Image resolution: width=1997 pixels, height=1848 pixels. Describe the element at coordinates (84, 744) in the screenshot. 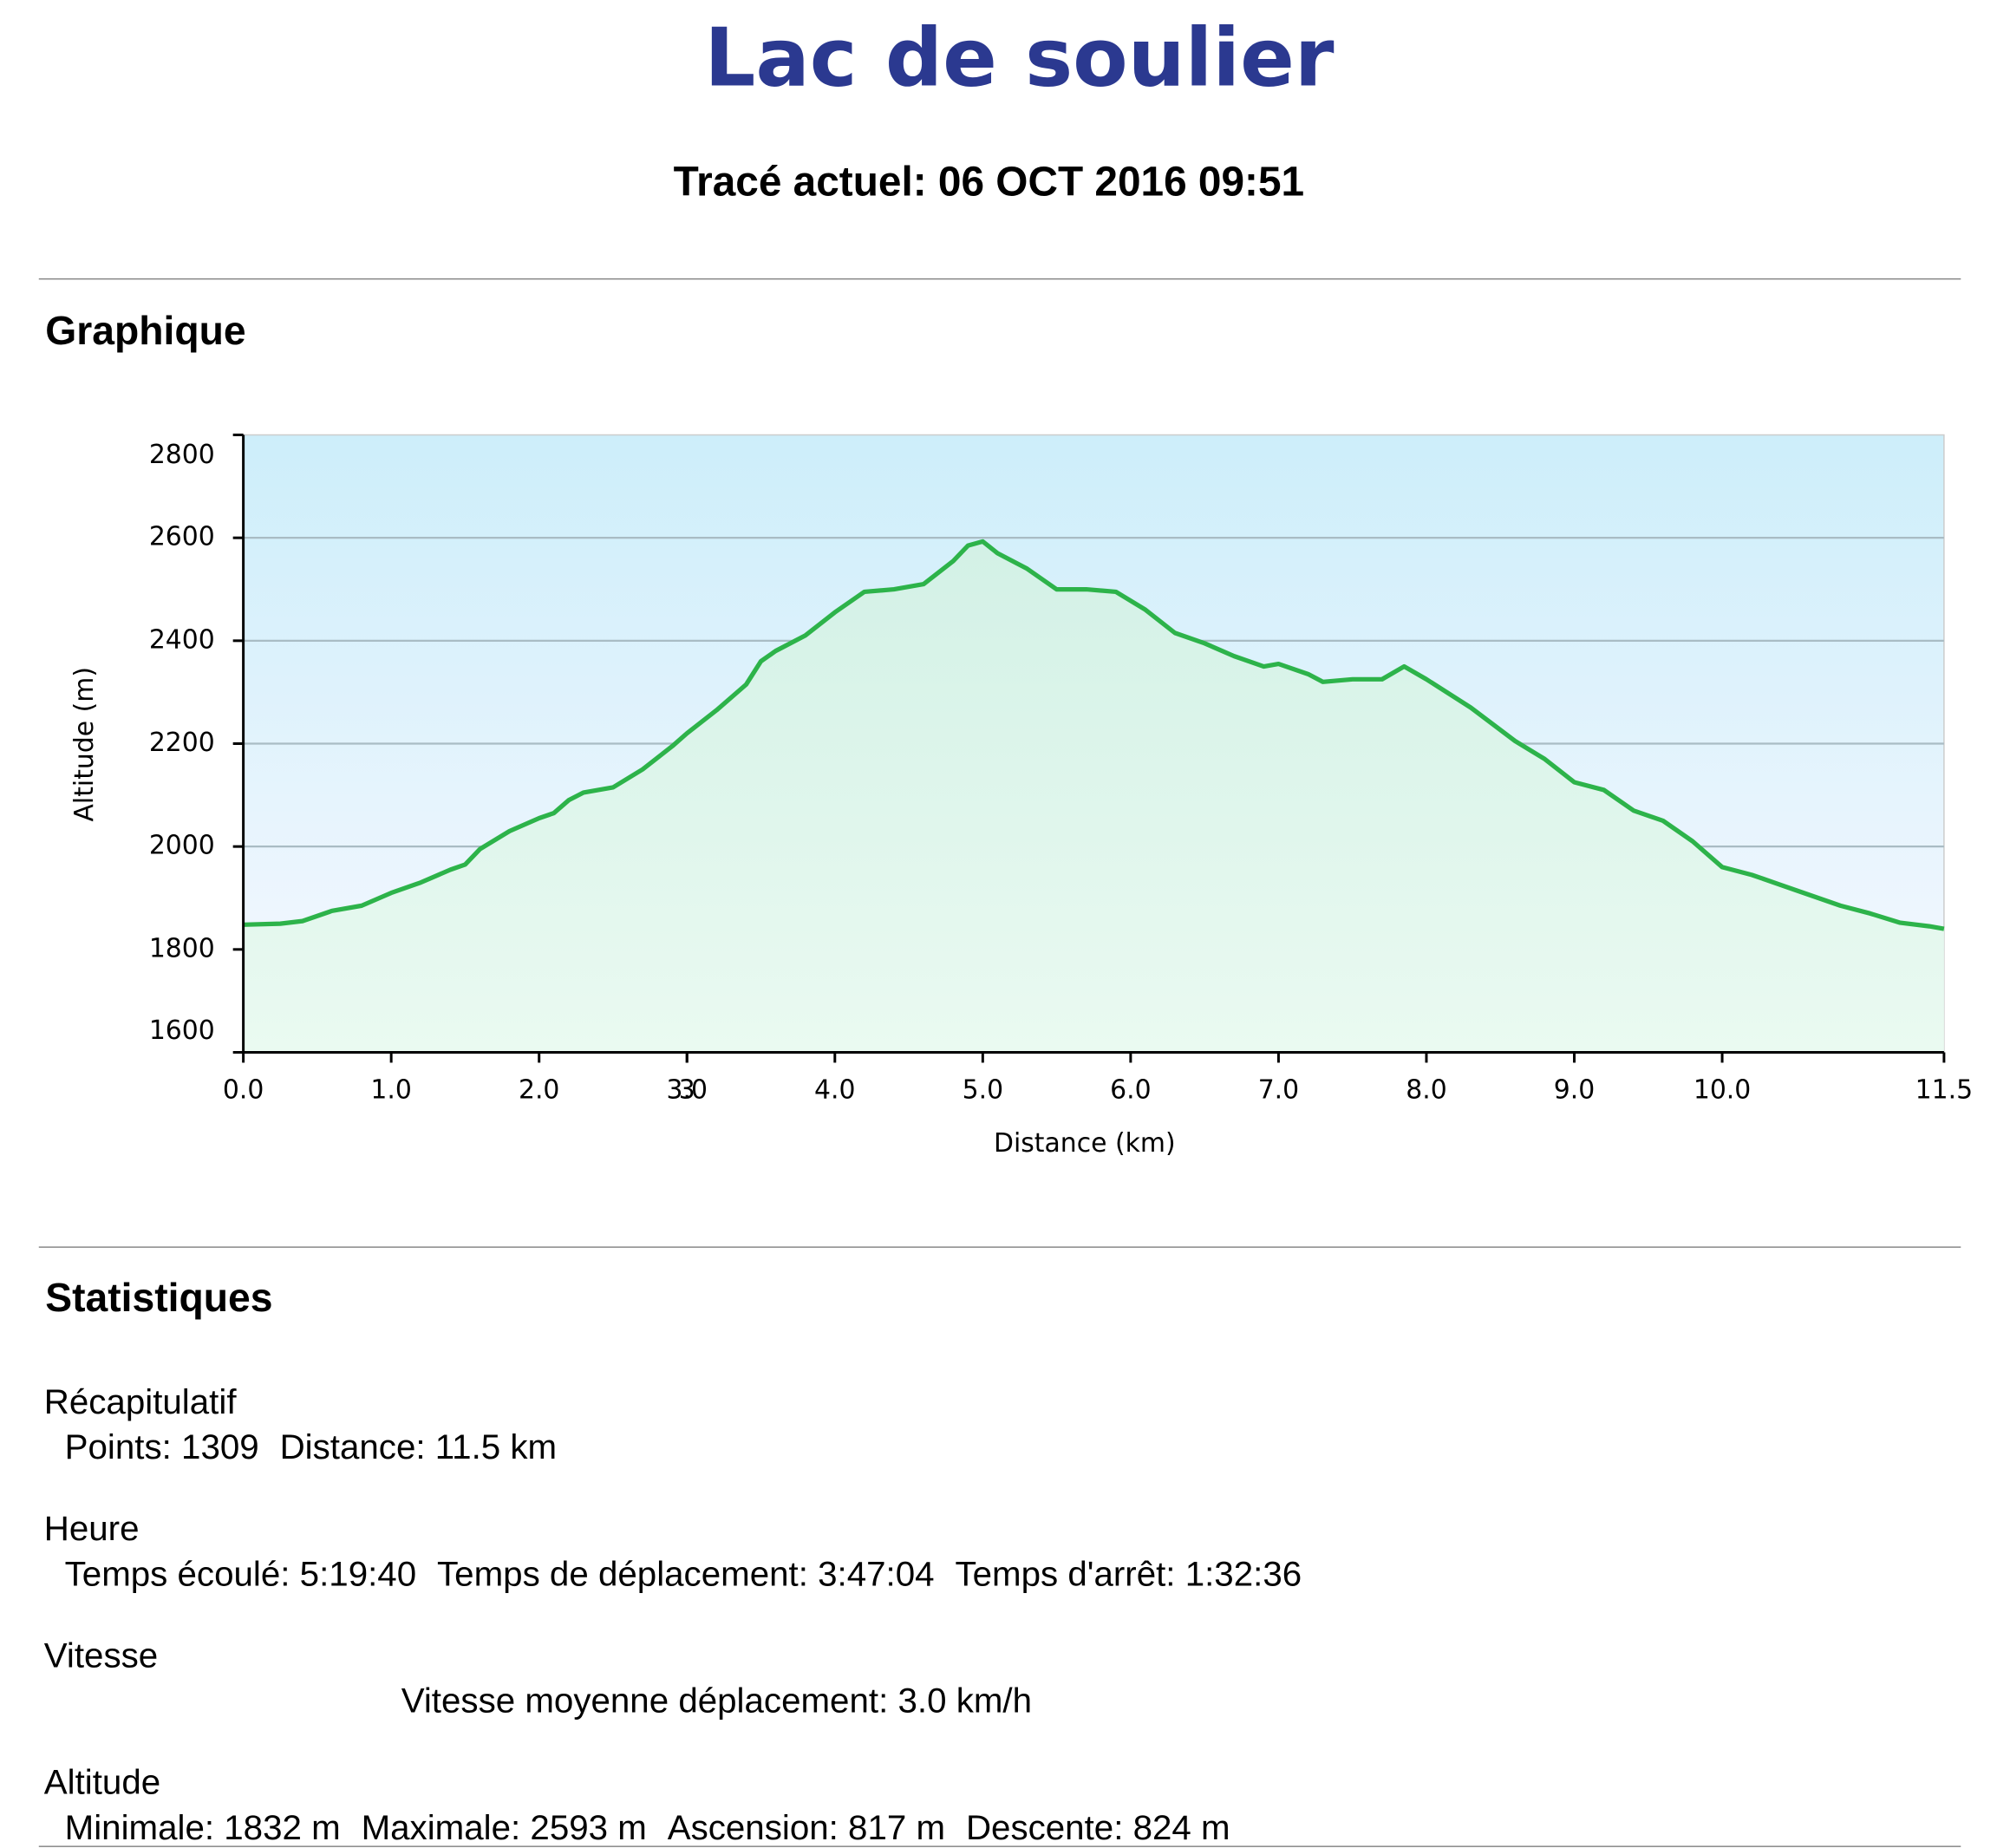

I see `y-axis-label: Altitude (m)` at that location.